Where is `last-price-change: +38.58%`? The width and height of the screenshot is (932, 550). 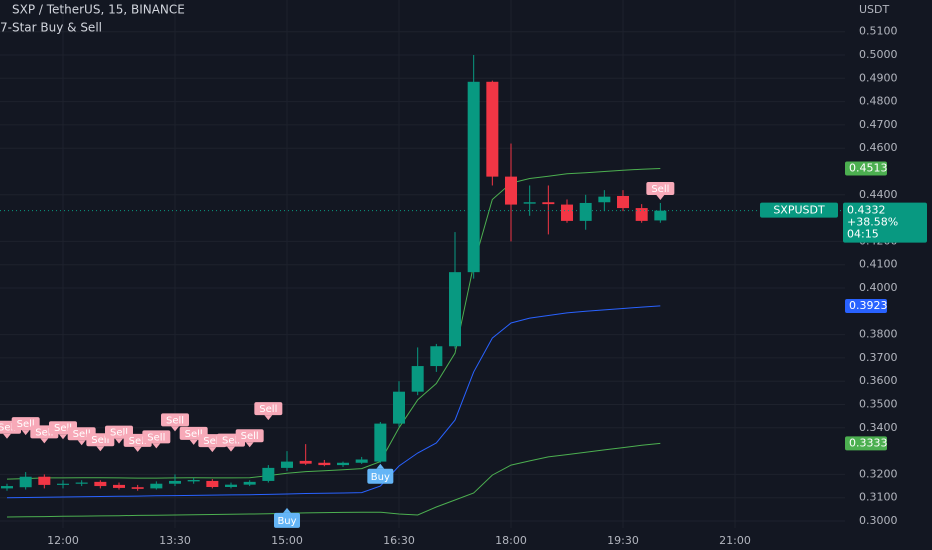
last-price-change: +38.58% is located at coordinates (872, 222).